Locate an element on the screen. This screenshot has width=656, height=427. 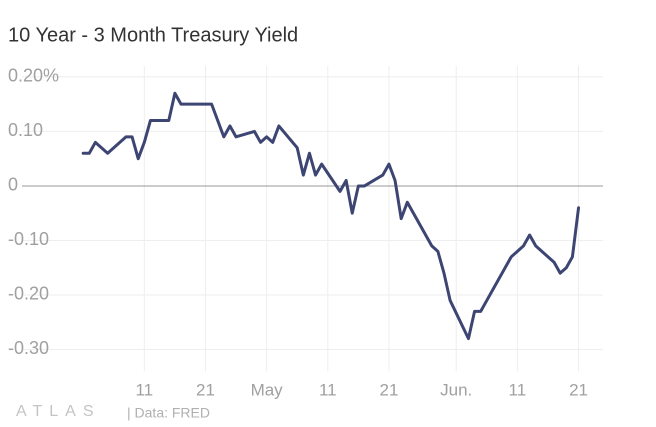
y-tick-label: -0.20 is located at coordinates (28, 294).